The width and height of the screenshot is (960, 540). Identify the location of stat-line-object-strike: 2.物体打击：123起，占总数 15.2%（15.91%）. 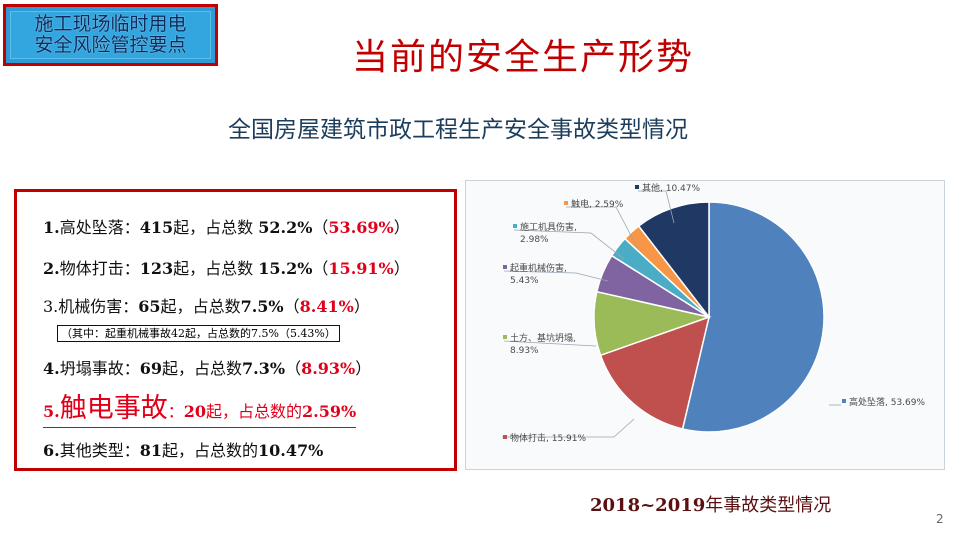
(226, 267).